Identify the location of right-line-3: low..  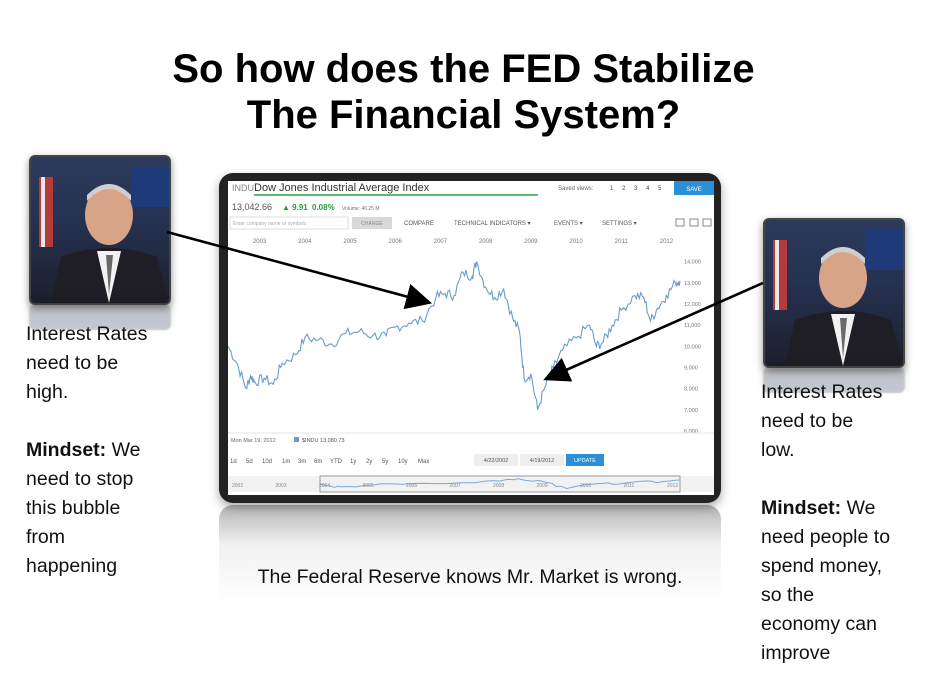
(778, 450).